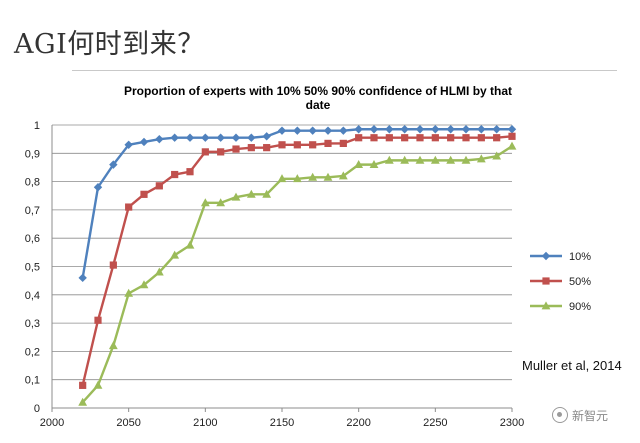 Image resolution: width=640 pixels, height=443 pixels. I want to click on y-tick-label: 0,7, so click(32, 211).